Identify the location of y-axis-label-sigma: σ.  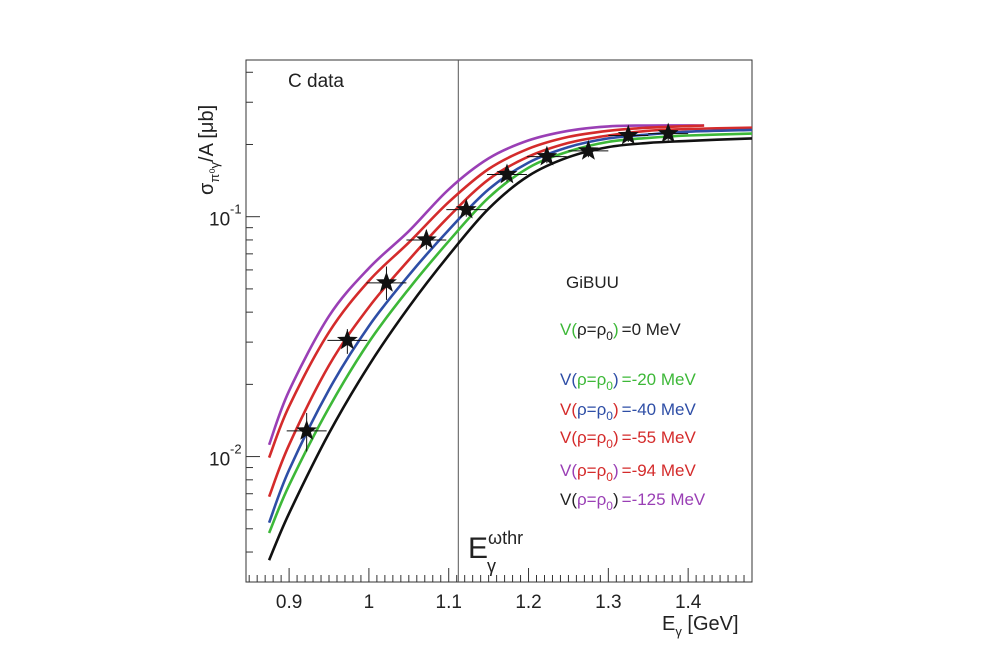
(207, 188).